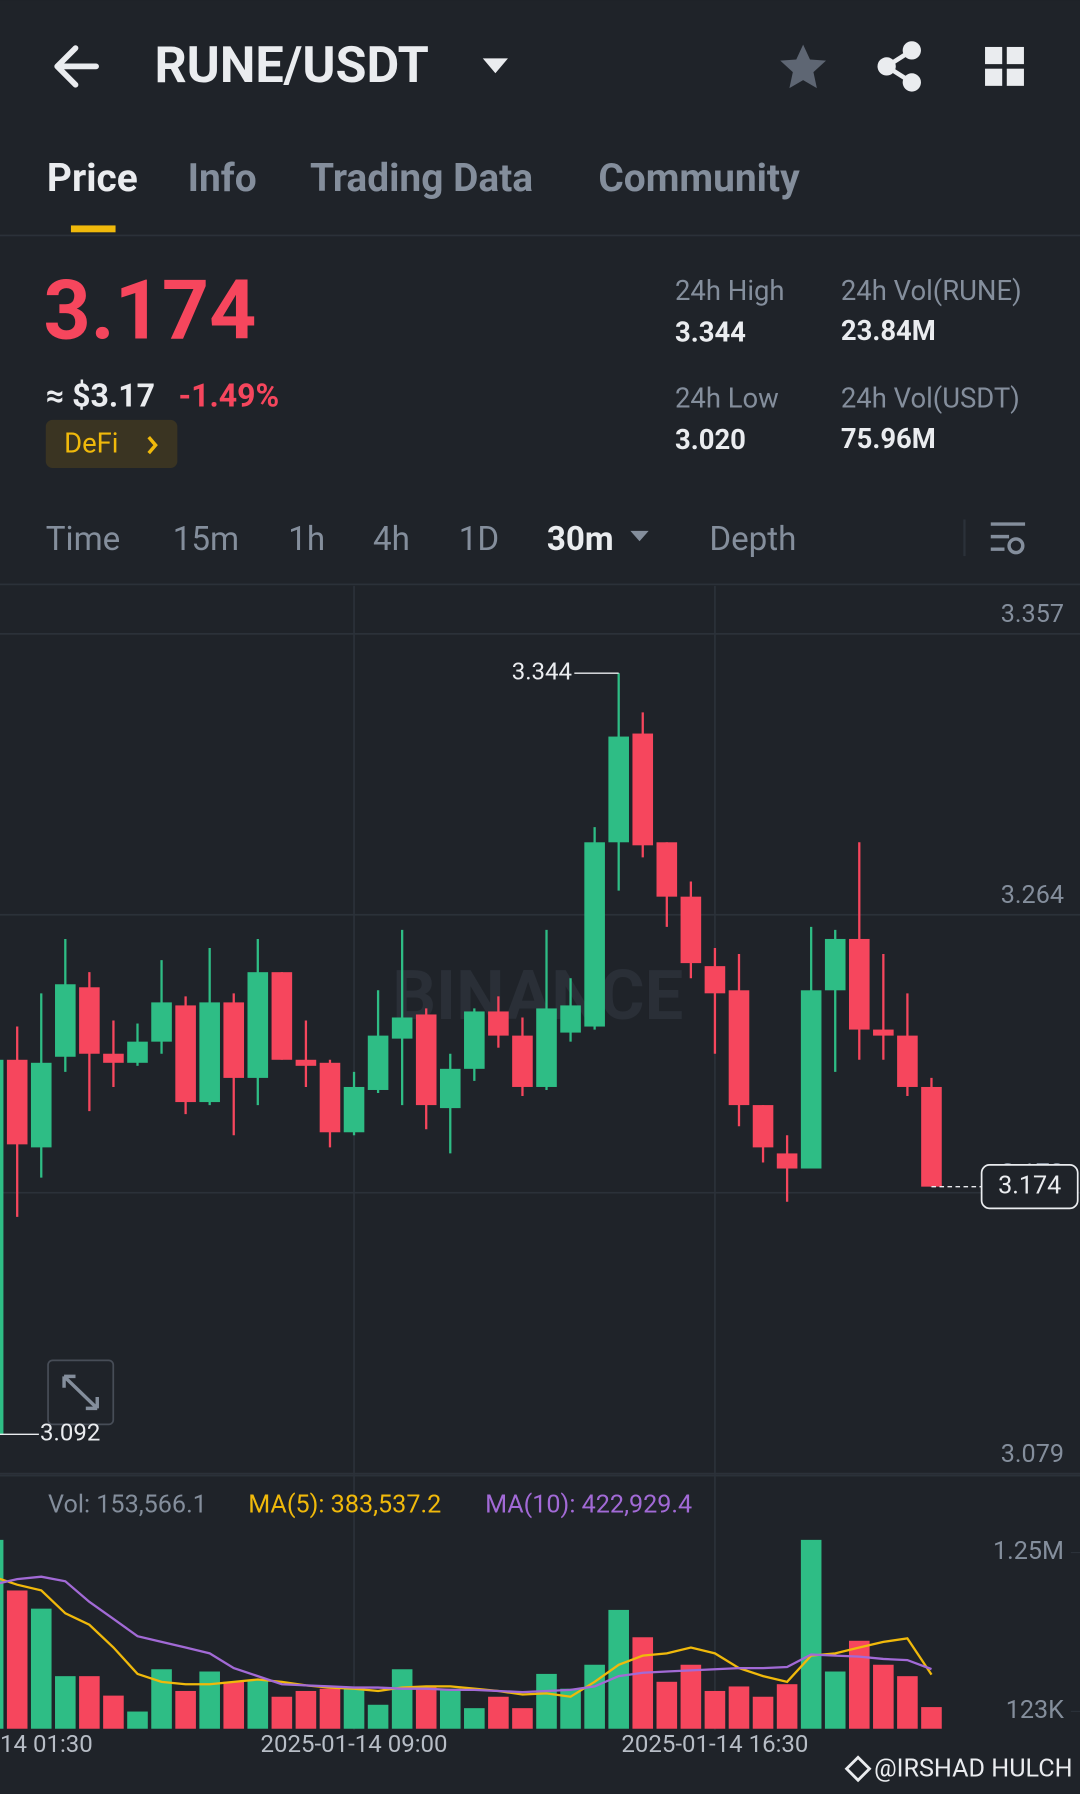 Image resolution: width=1080 pixels, height=1794 pixels. What do you see at coordinates (306, 539) in the screenshot?
I see `interval: 1h` at bounding box center [306, 539].